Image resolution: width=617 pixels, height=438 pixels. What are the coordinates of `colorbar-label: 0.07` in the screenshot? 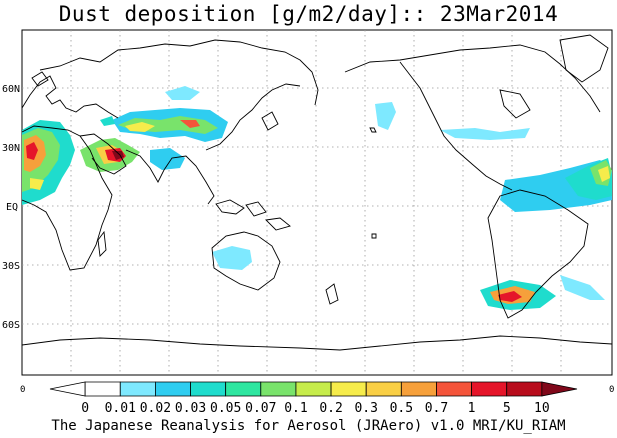 It's located at (260, 408).